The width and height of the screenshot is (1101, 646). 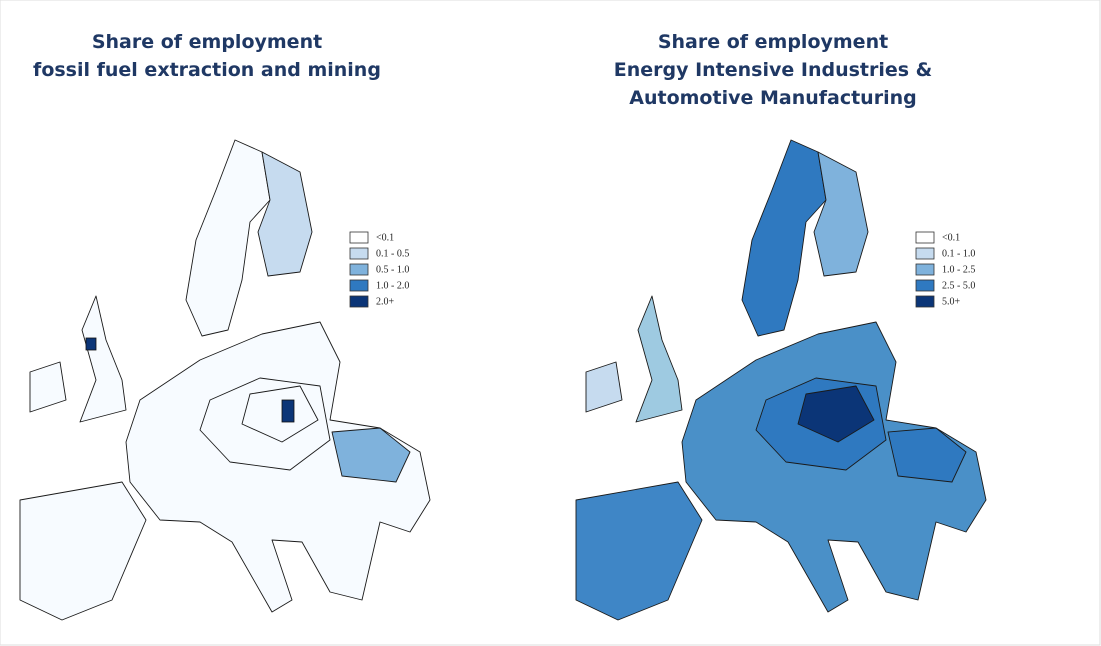 What do you see at coordinates (772, 98) in the screenshot?
I see `map-title: Automotive Manufacturing` at bounding box center [772, 98].